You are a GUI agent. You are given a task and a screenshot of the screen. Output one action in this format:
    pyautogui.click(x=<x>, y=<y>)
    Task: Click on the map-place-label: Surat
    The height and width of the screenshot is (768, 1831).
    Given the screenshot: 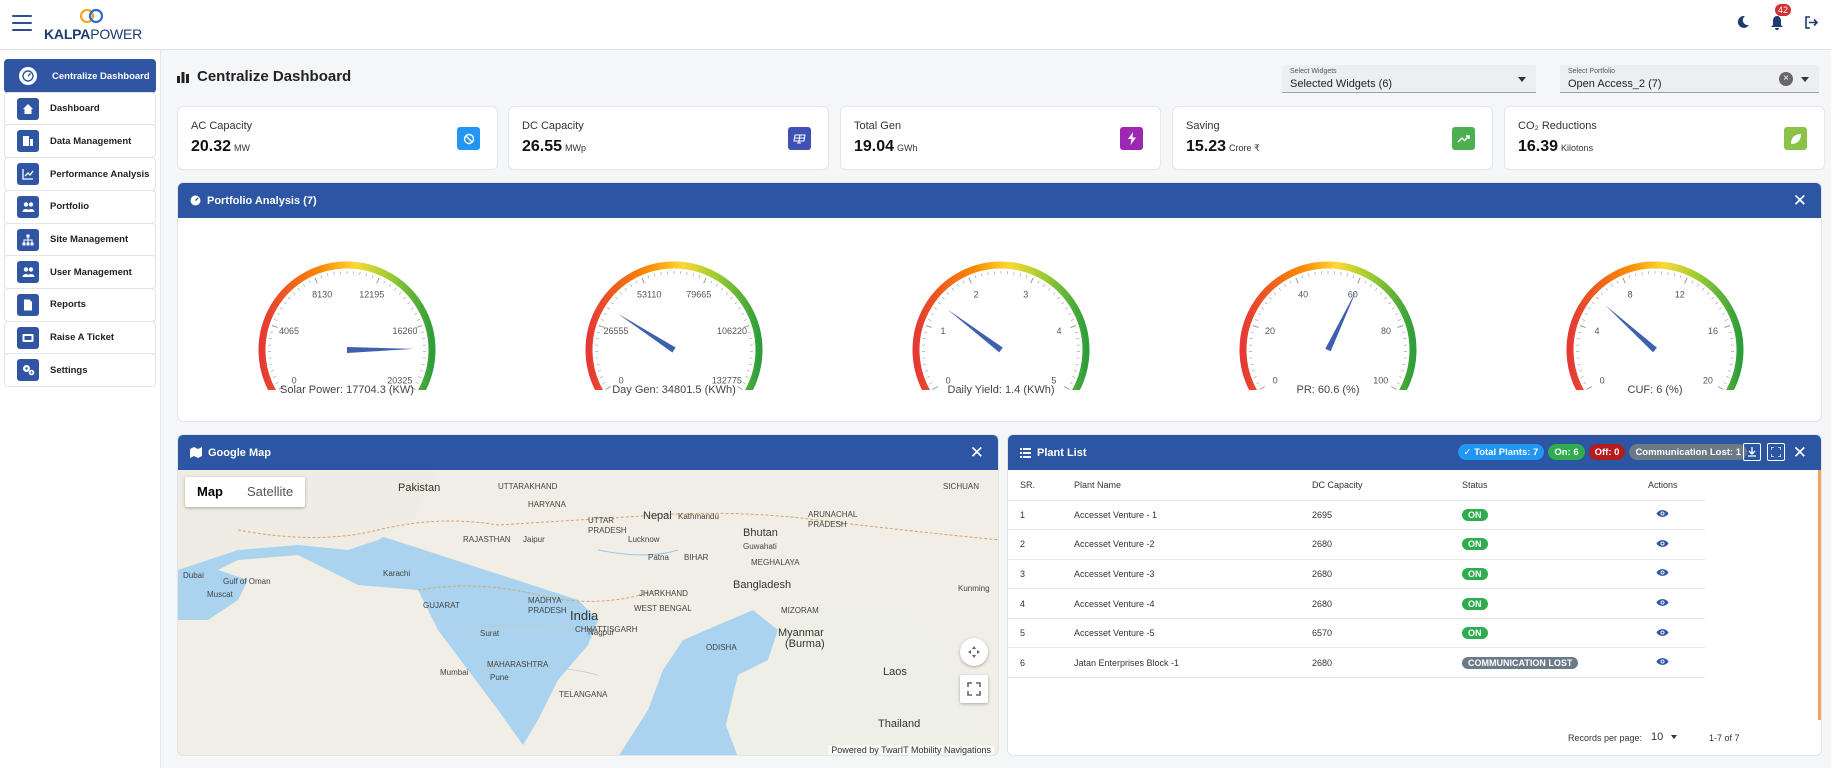 What is the action you would take?
    pyautogui.click(x=490, y=633)
    